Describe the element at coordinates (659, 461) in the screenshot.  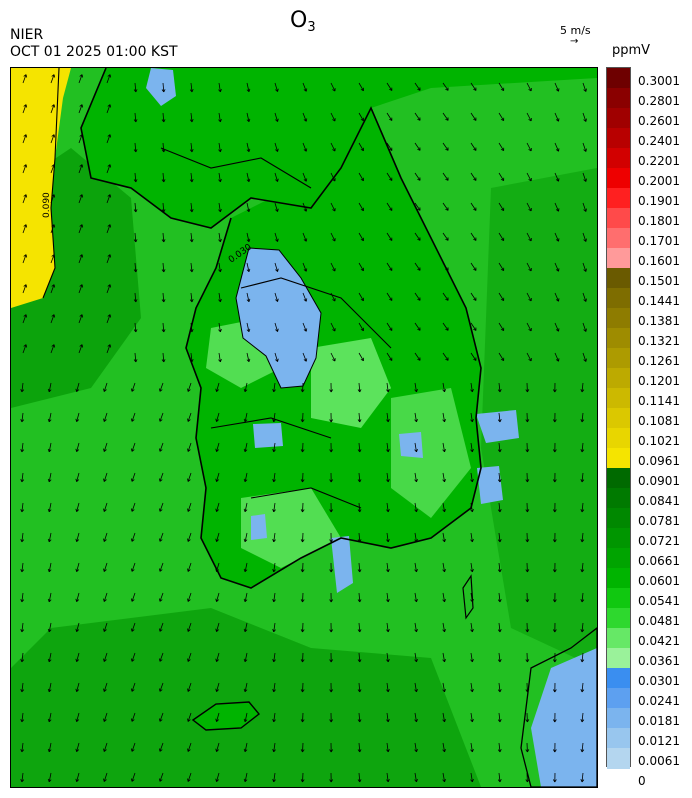
I see `colorbar-label: 0.0961` at that location.